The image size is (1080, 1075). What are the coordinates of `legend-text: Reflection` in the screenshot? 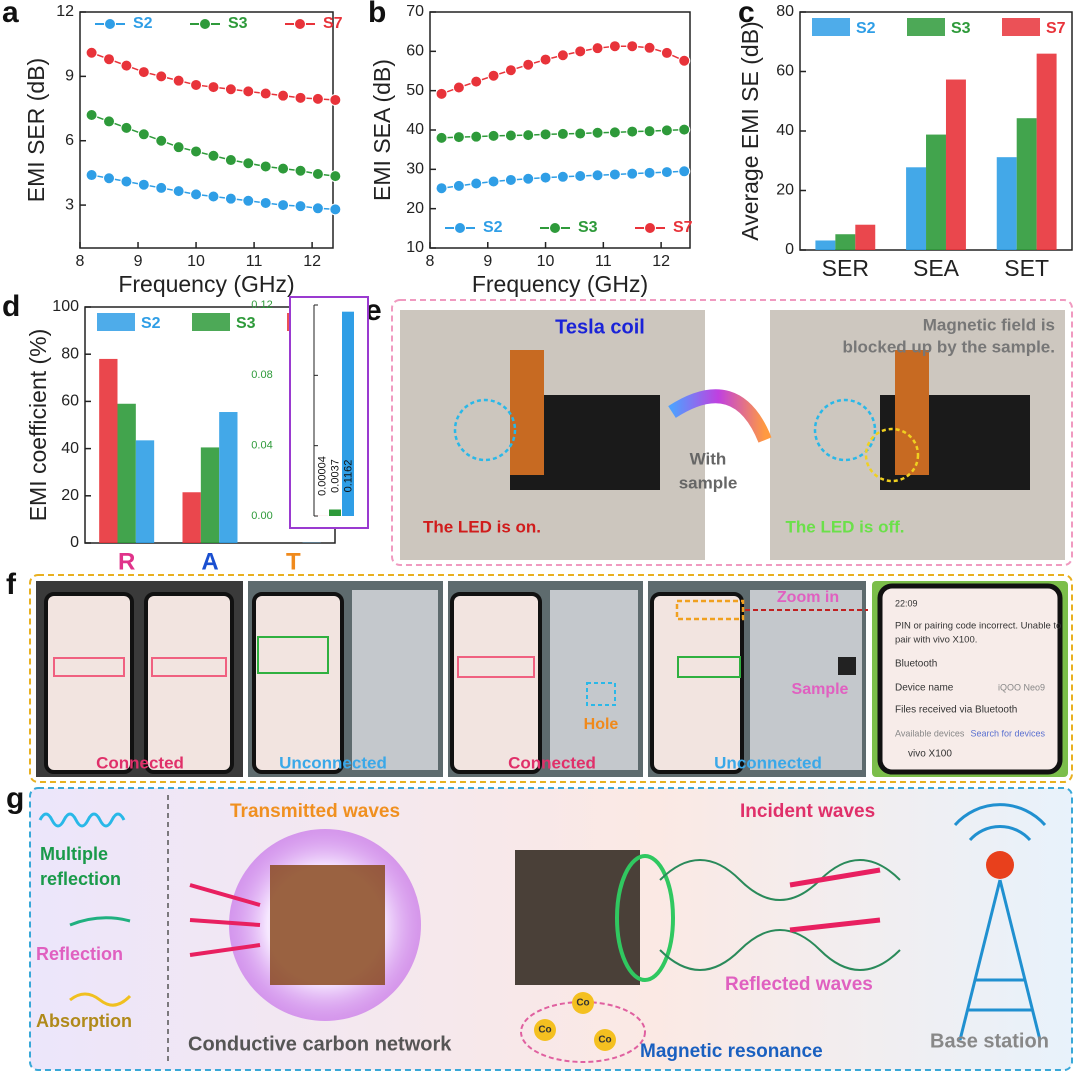 It's located at (79, 954).